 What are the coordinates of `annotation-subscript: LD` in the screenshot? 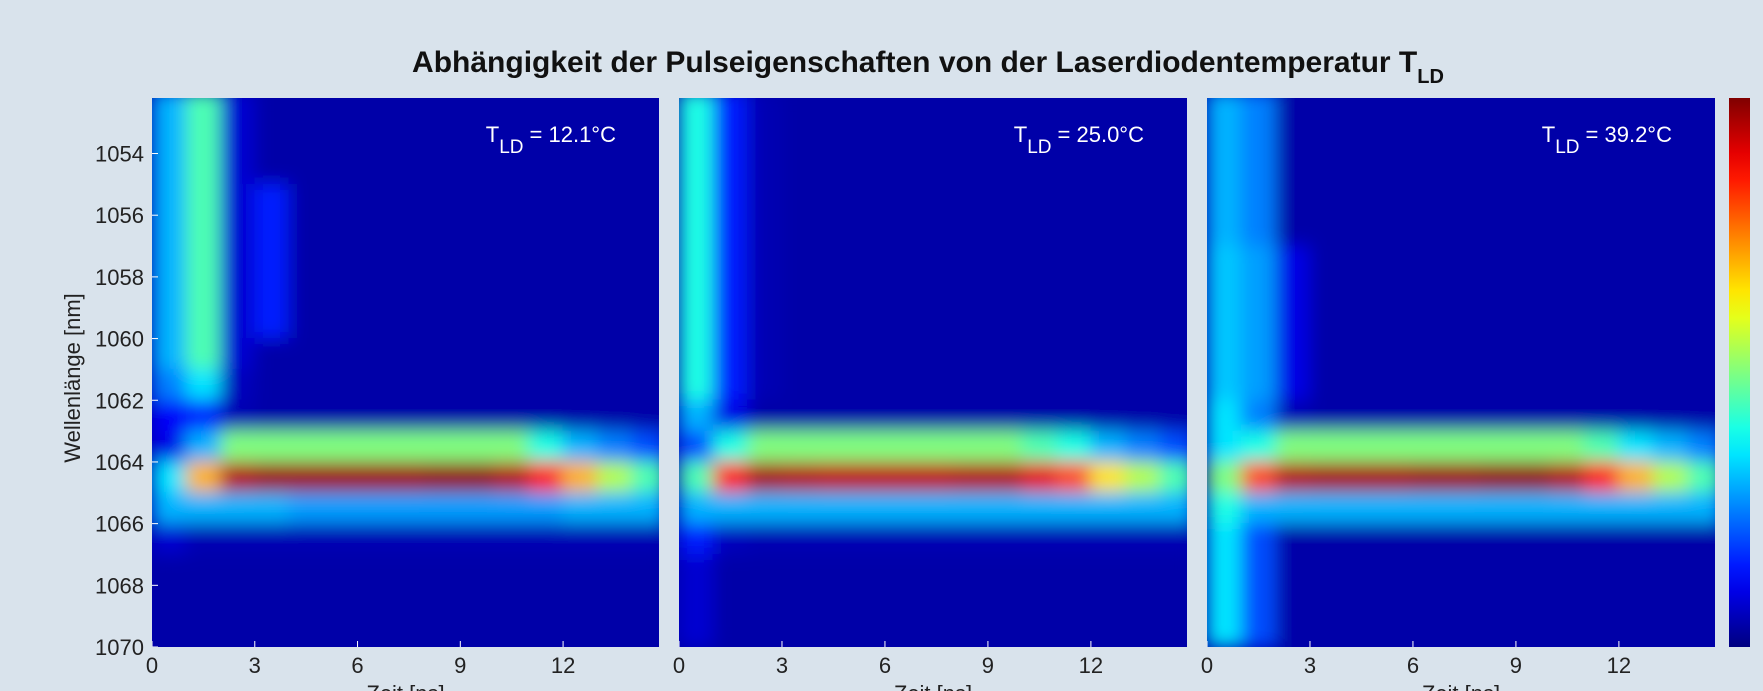 It's located at (511, 147).